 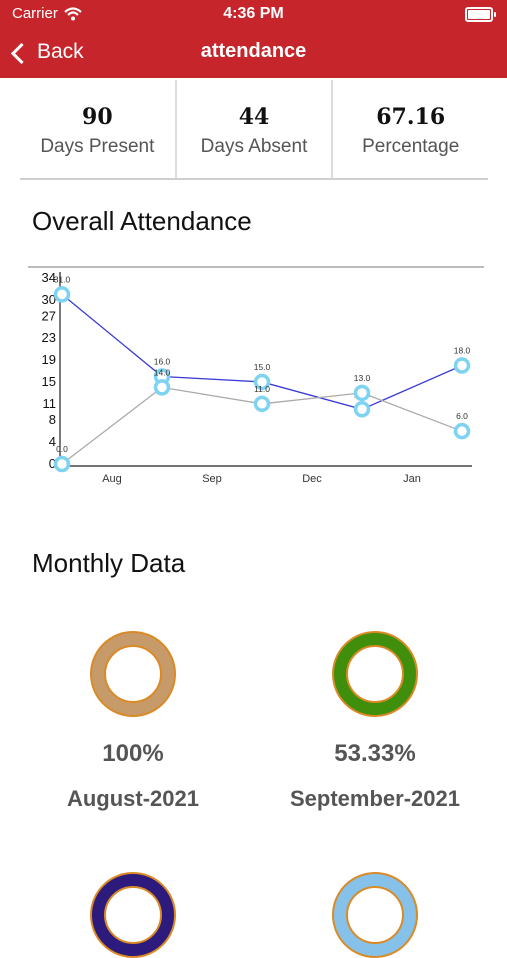 I want to click on carrier: Carrier, so click(x=47, y=13).